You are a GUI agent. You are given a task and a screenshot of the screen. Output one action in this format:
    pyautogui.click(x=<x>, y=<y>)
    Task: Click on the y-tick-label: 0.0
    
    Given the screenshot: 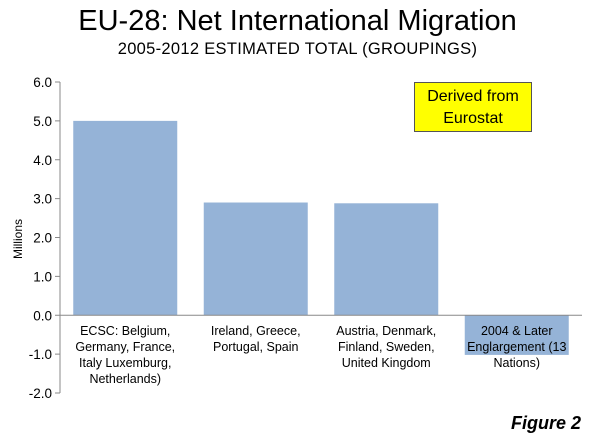 What is the action you would take?
    pyautogui.click(x=42, y=315)
    